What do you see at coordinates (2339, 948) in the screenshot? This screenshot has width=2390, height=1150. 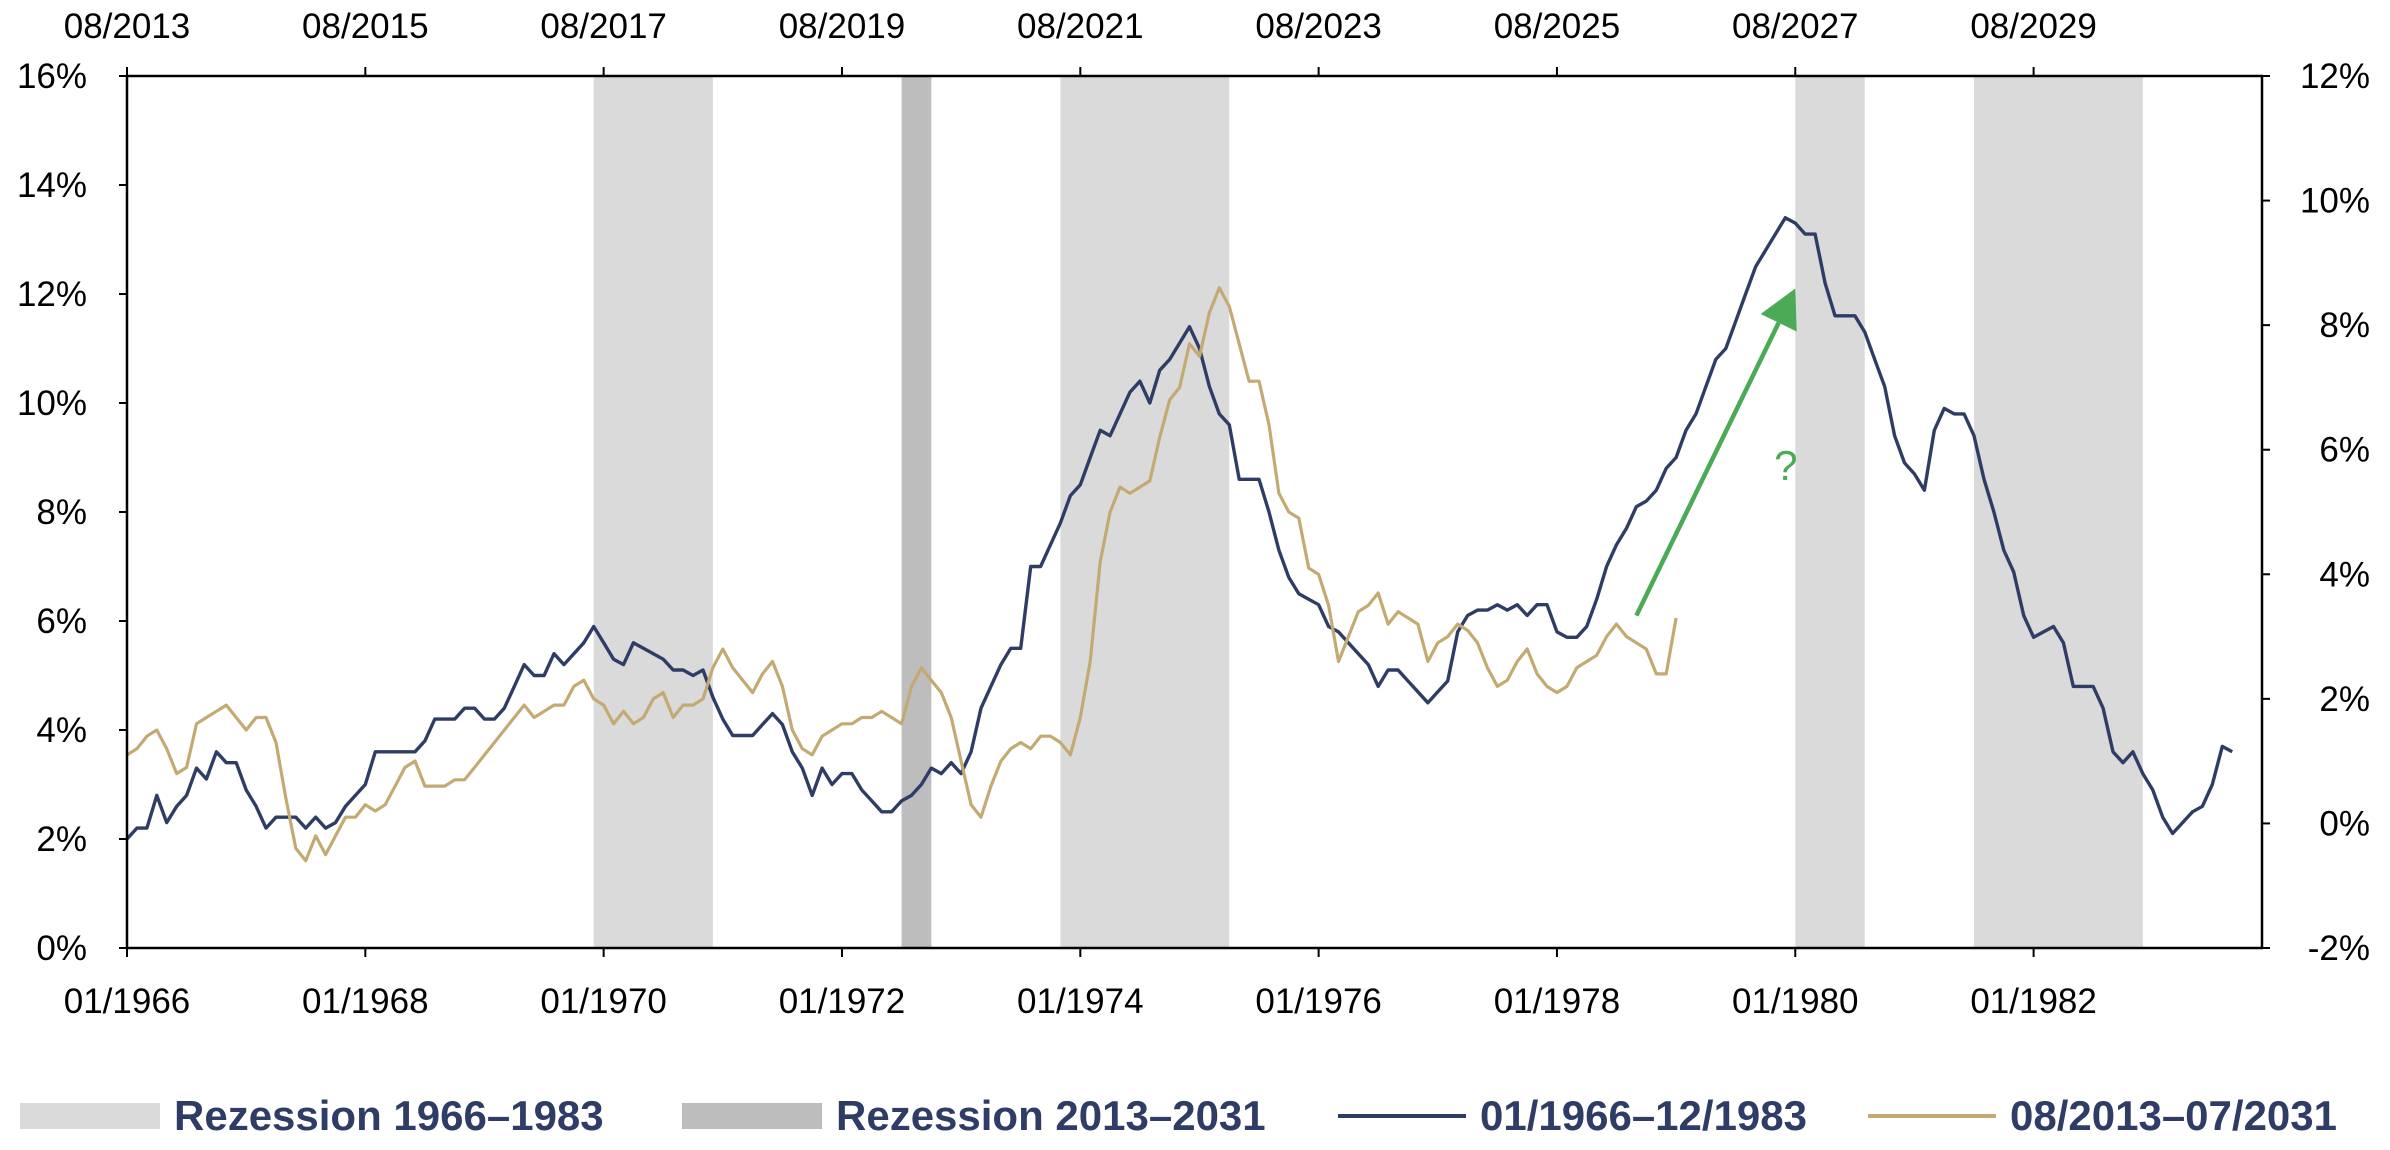 I see `y-right-tick-label: -2%` at bounding box center [2339, 948].